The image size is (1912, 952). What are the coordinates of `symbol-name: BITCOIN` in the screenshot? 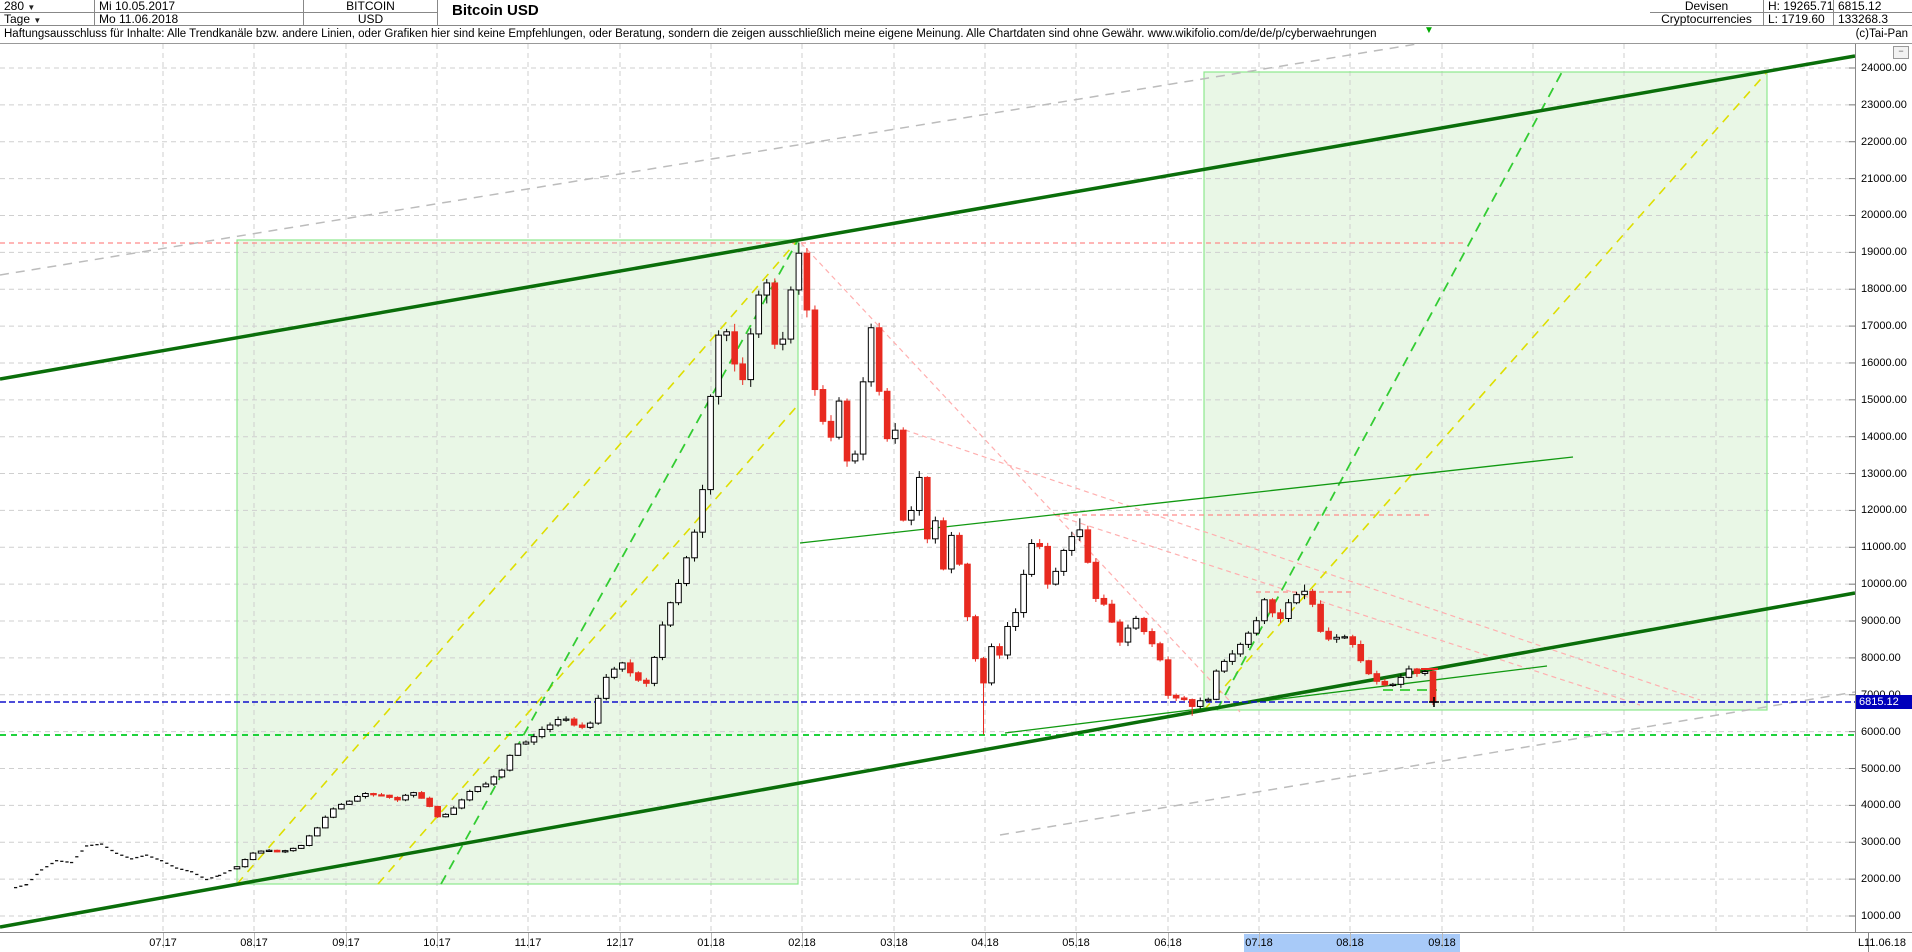 It's located at (370, 6).